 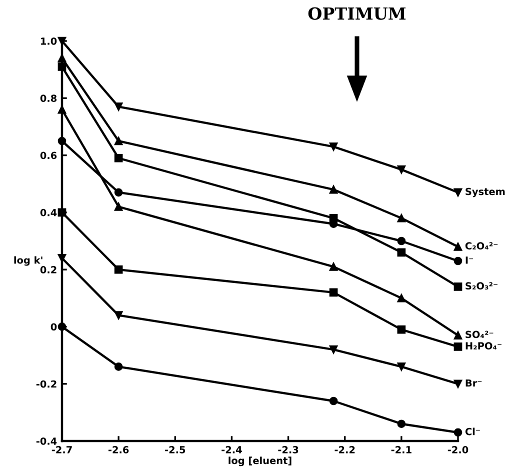 What do you see at coordinates (344, 450) in the screenshot?
I see `x-tick-label: -2.2` at bounding box center [344, 450].